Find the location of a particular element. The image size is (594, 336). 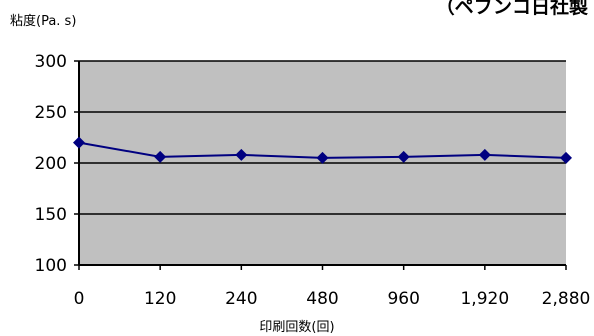

x-tick-label: 2,880 is located at coordinates (566, 299).